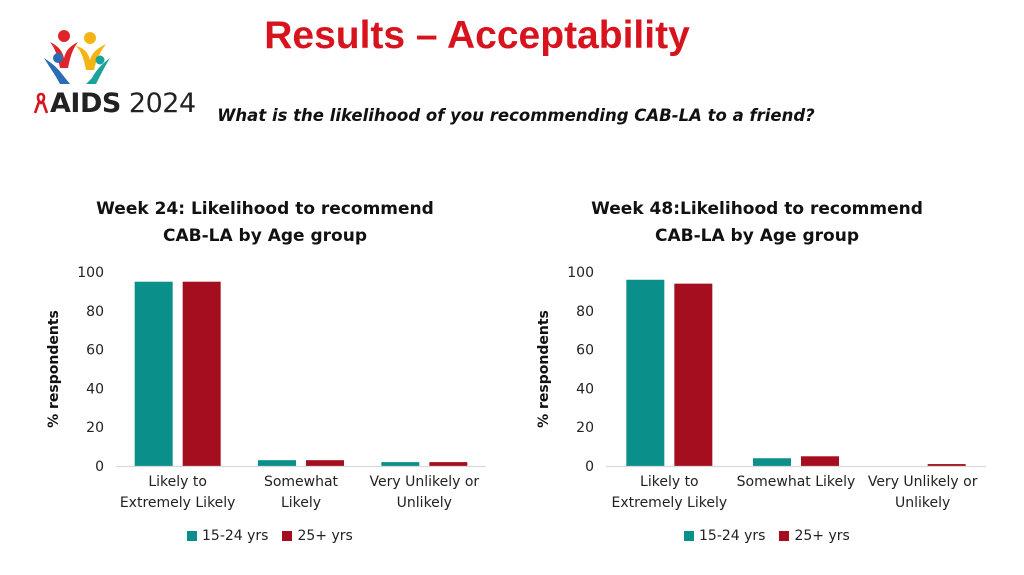 The height and width of the screenshot is (575, 1024). Describe the element at coordinates (757, 209) in the screenshot. I see `chart-title-line-1: Week 48:Likelihood to recommend` at that location.